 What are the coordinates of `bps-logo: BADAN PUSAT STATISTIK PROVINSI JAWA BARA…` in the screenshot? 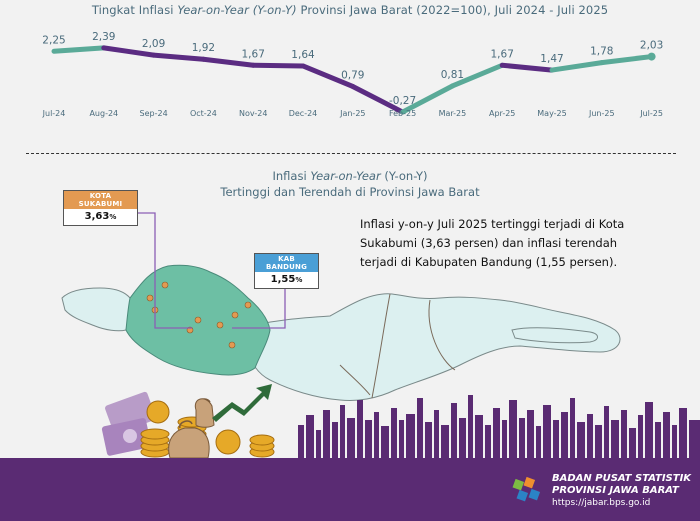 It's located at (601, 491).